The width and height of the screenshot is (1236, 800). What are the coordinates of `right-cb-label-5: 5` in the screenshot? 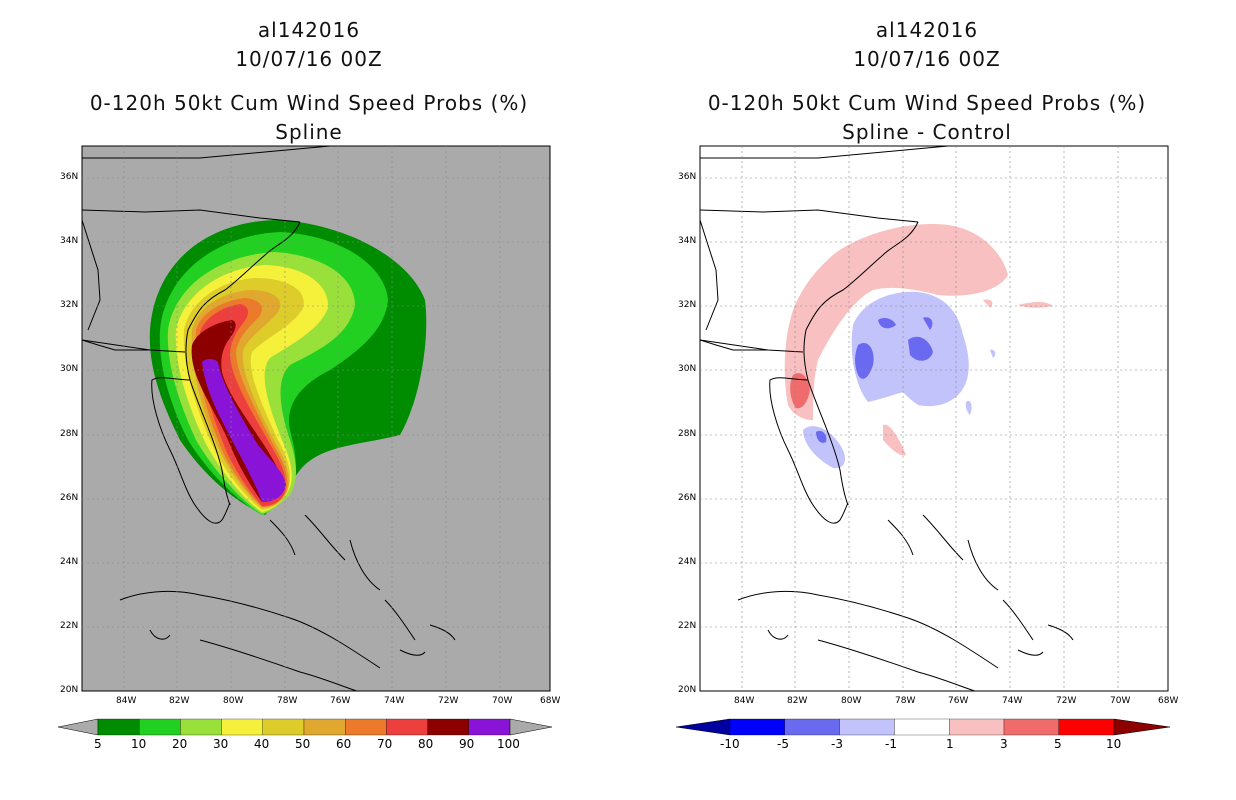 It's located at (1058, 744).